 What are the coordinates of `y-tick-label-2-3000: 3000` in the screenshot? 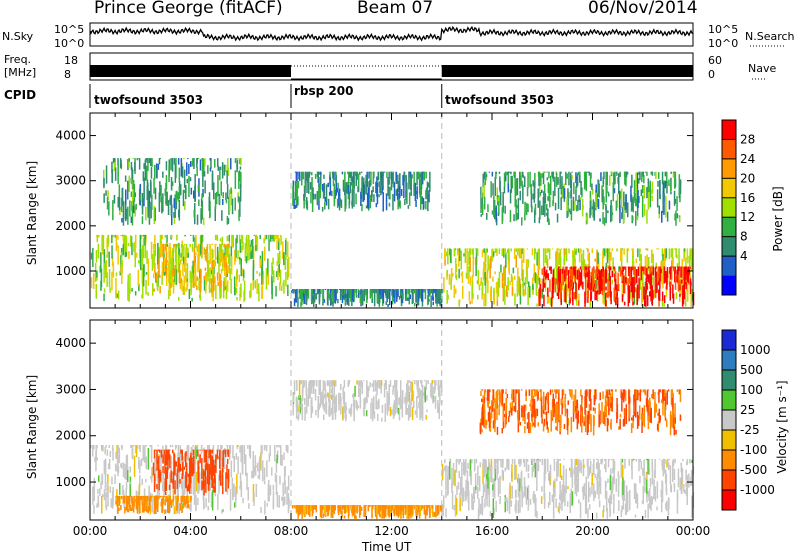 It's located at (70, 389).